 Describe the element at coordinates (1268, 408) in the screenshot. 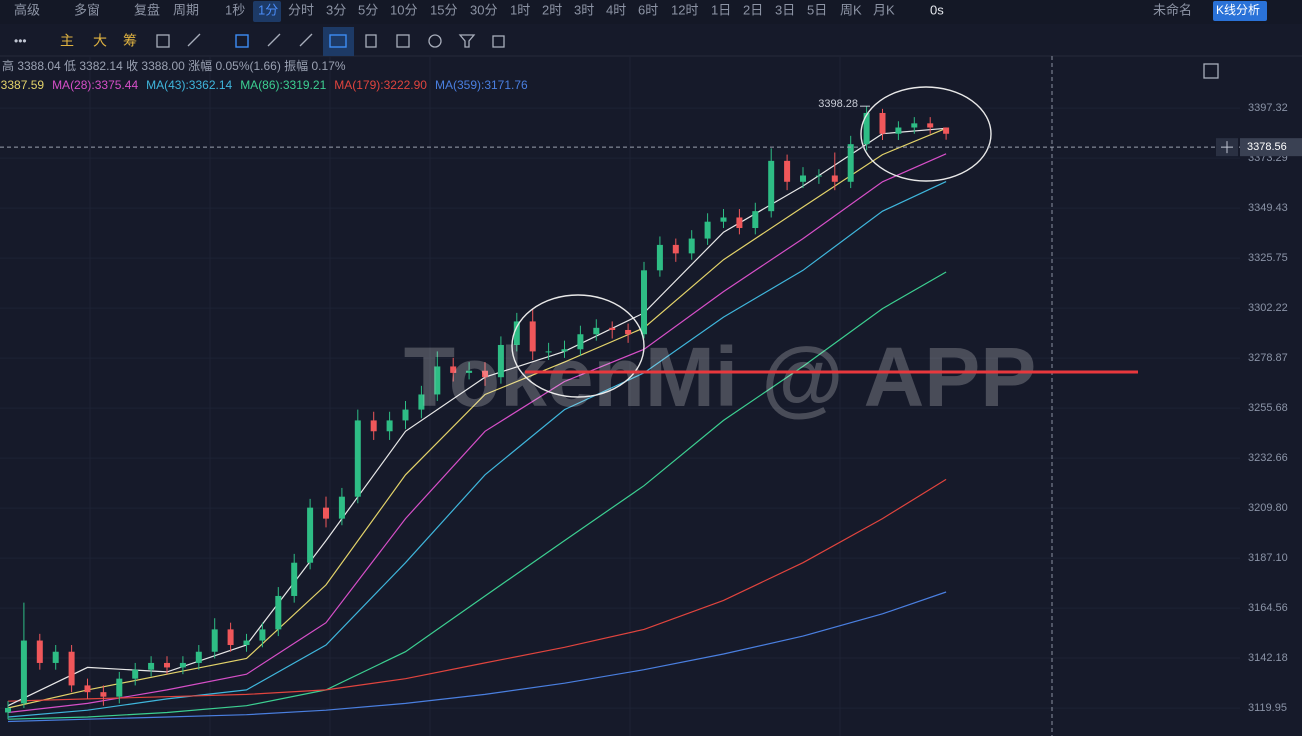

I see `y-tick-label: 3255.68` at that location.